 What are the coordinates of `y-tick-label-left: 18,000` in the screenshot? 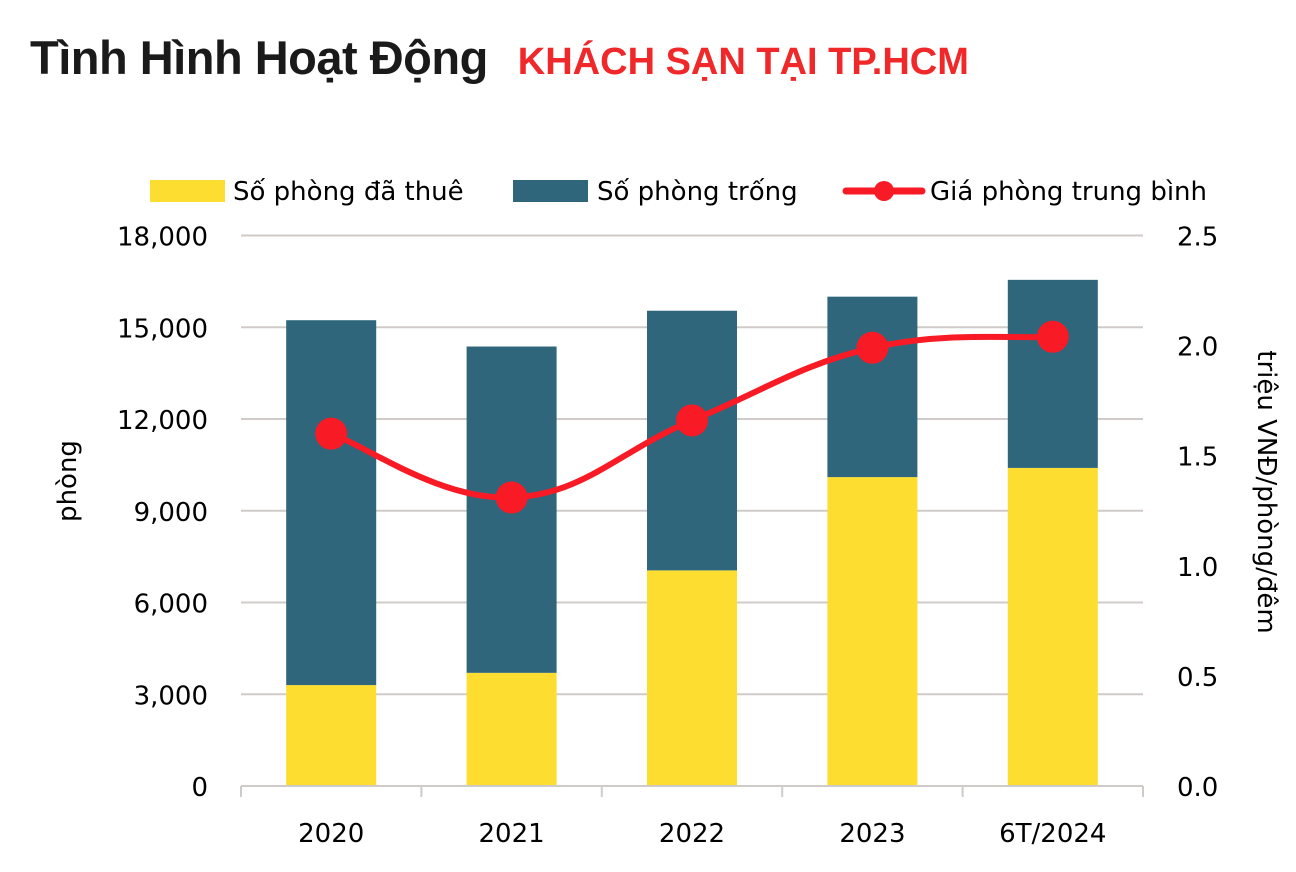 It's located at (162, 238).